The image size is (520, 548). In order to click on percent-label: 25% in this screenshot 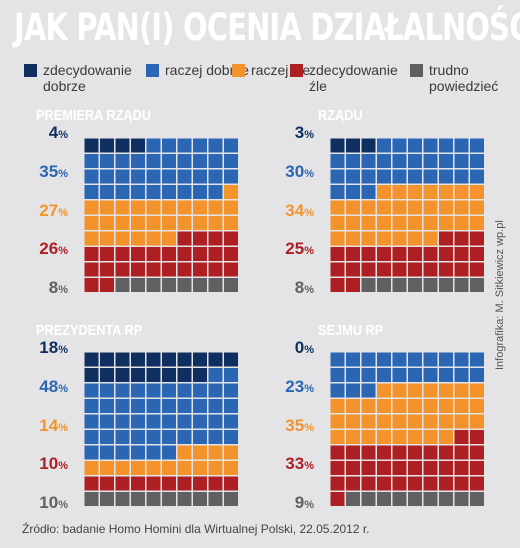, I will do `click(299, 249)`.